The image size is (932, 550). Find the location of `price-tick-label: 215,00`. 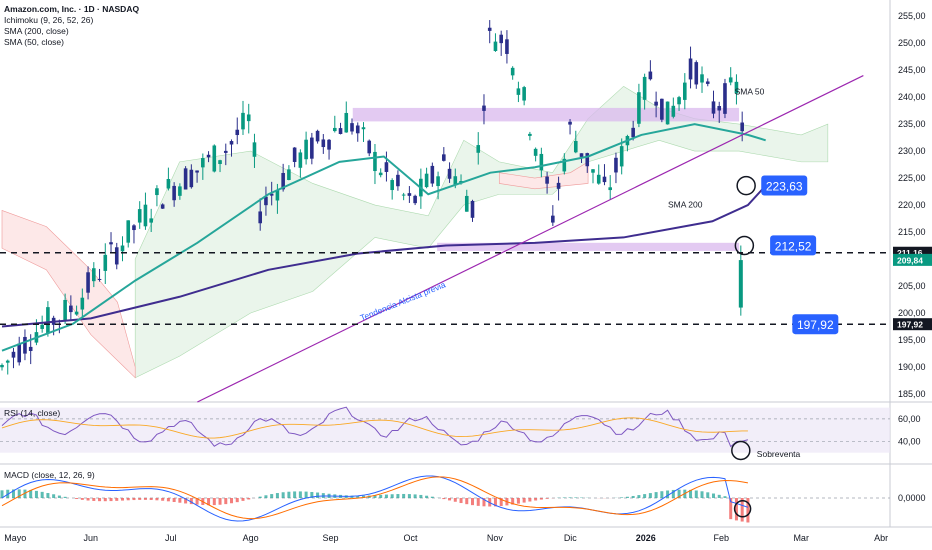

price-tick-label: 215,00 is located at coordinates (912, 232).